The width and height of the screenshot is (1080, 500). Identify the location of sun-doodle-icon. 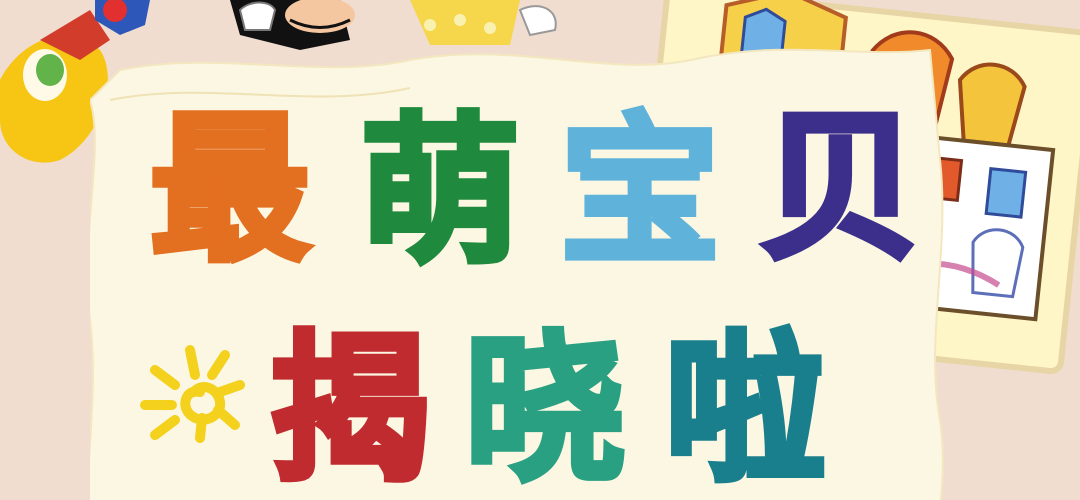
(192, 394).